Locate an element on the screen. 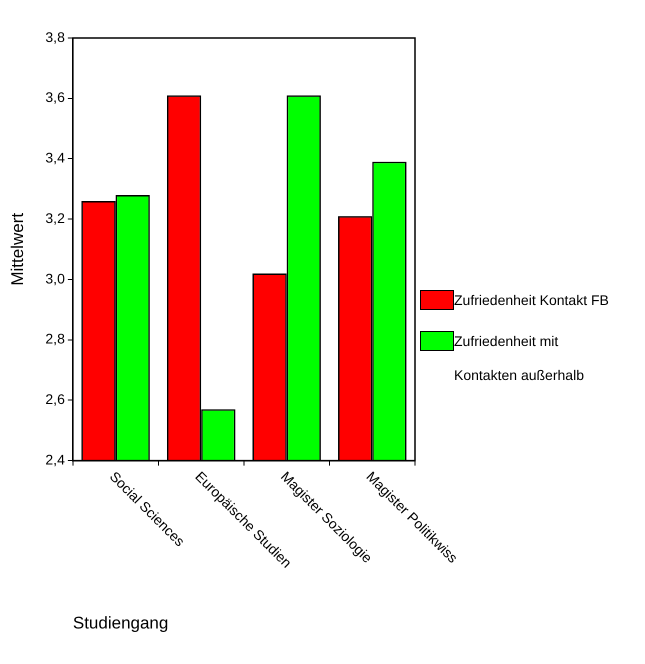  y-tick-label: 2,4 is located at coordinates (55, 459).